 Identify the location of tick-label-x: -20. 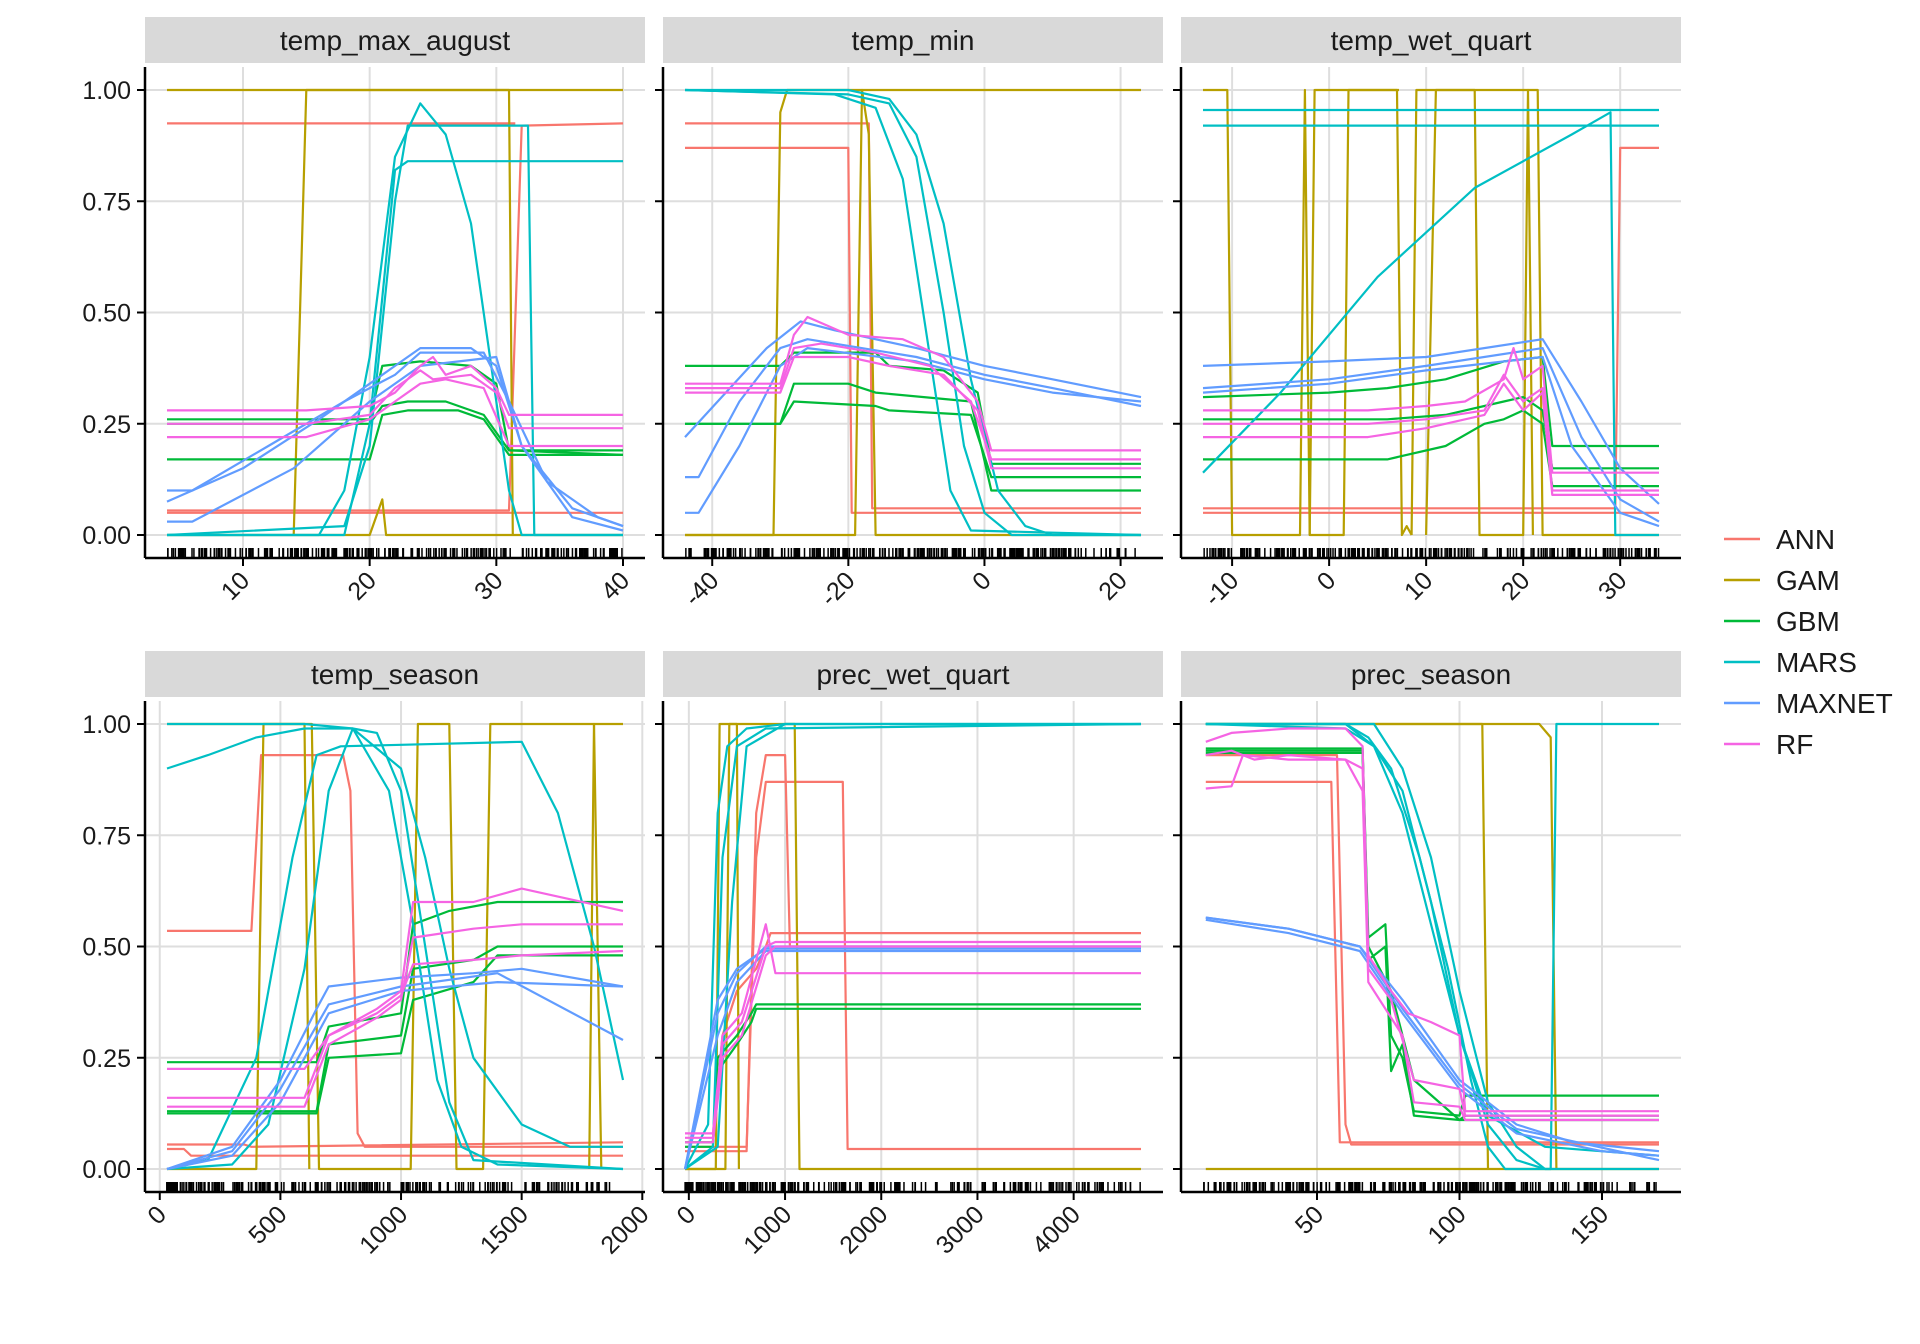
(837, 588).